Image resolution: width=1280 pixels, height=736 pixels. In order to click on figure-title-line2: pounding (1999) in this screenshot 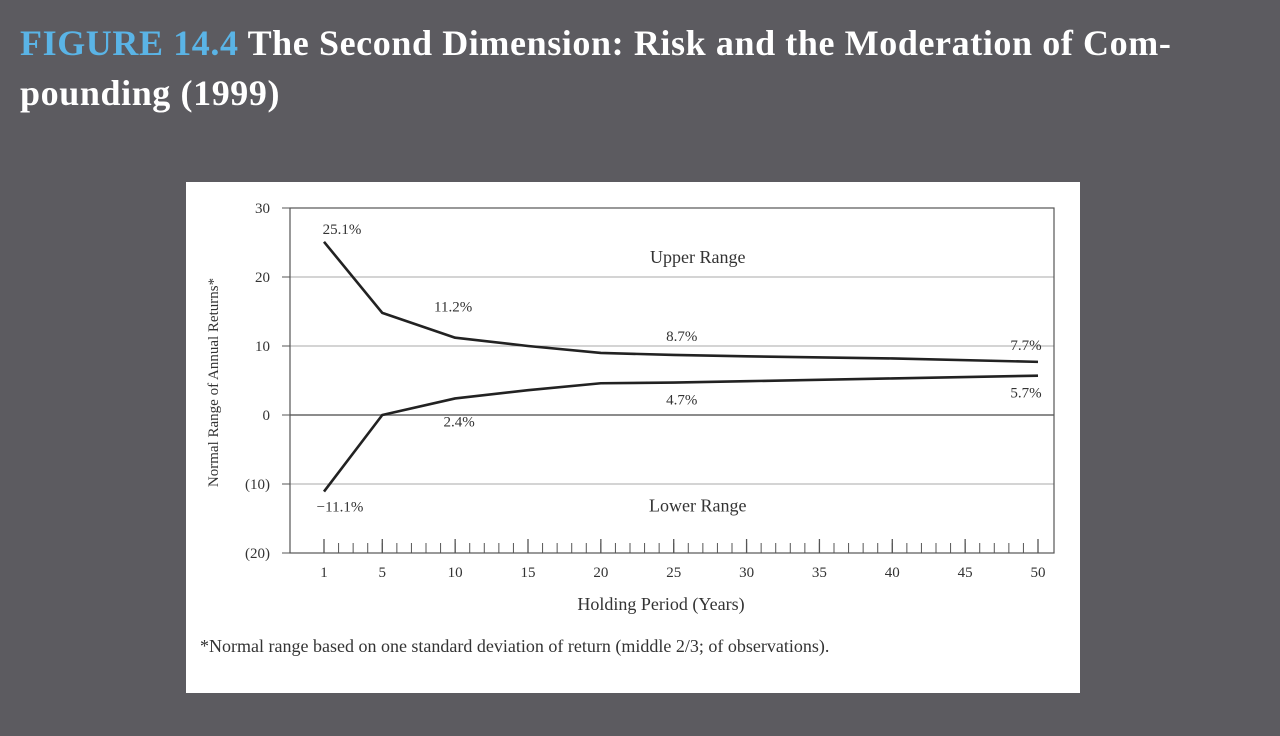, I will do `click(150, 93)`.